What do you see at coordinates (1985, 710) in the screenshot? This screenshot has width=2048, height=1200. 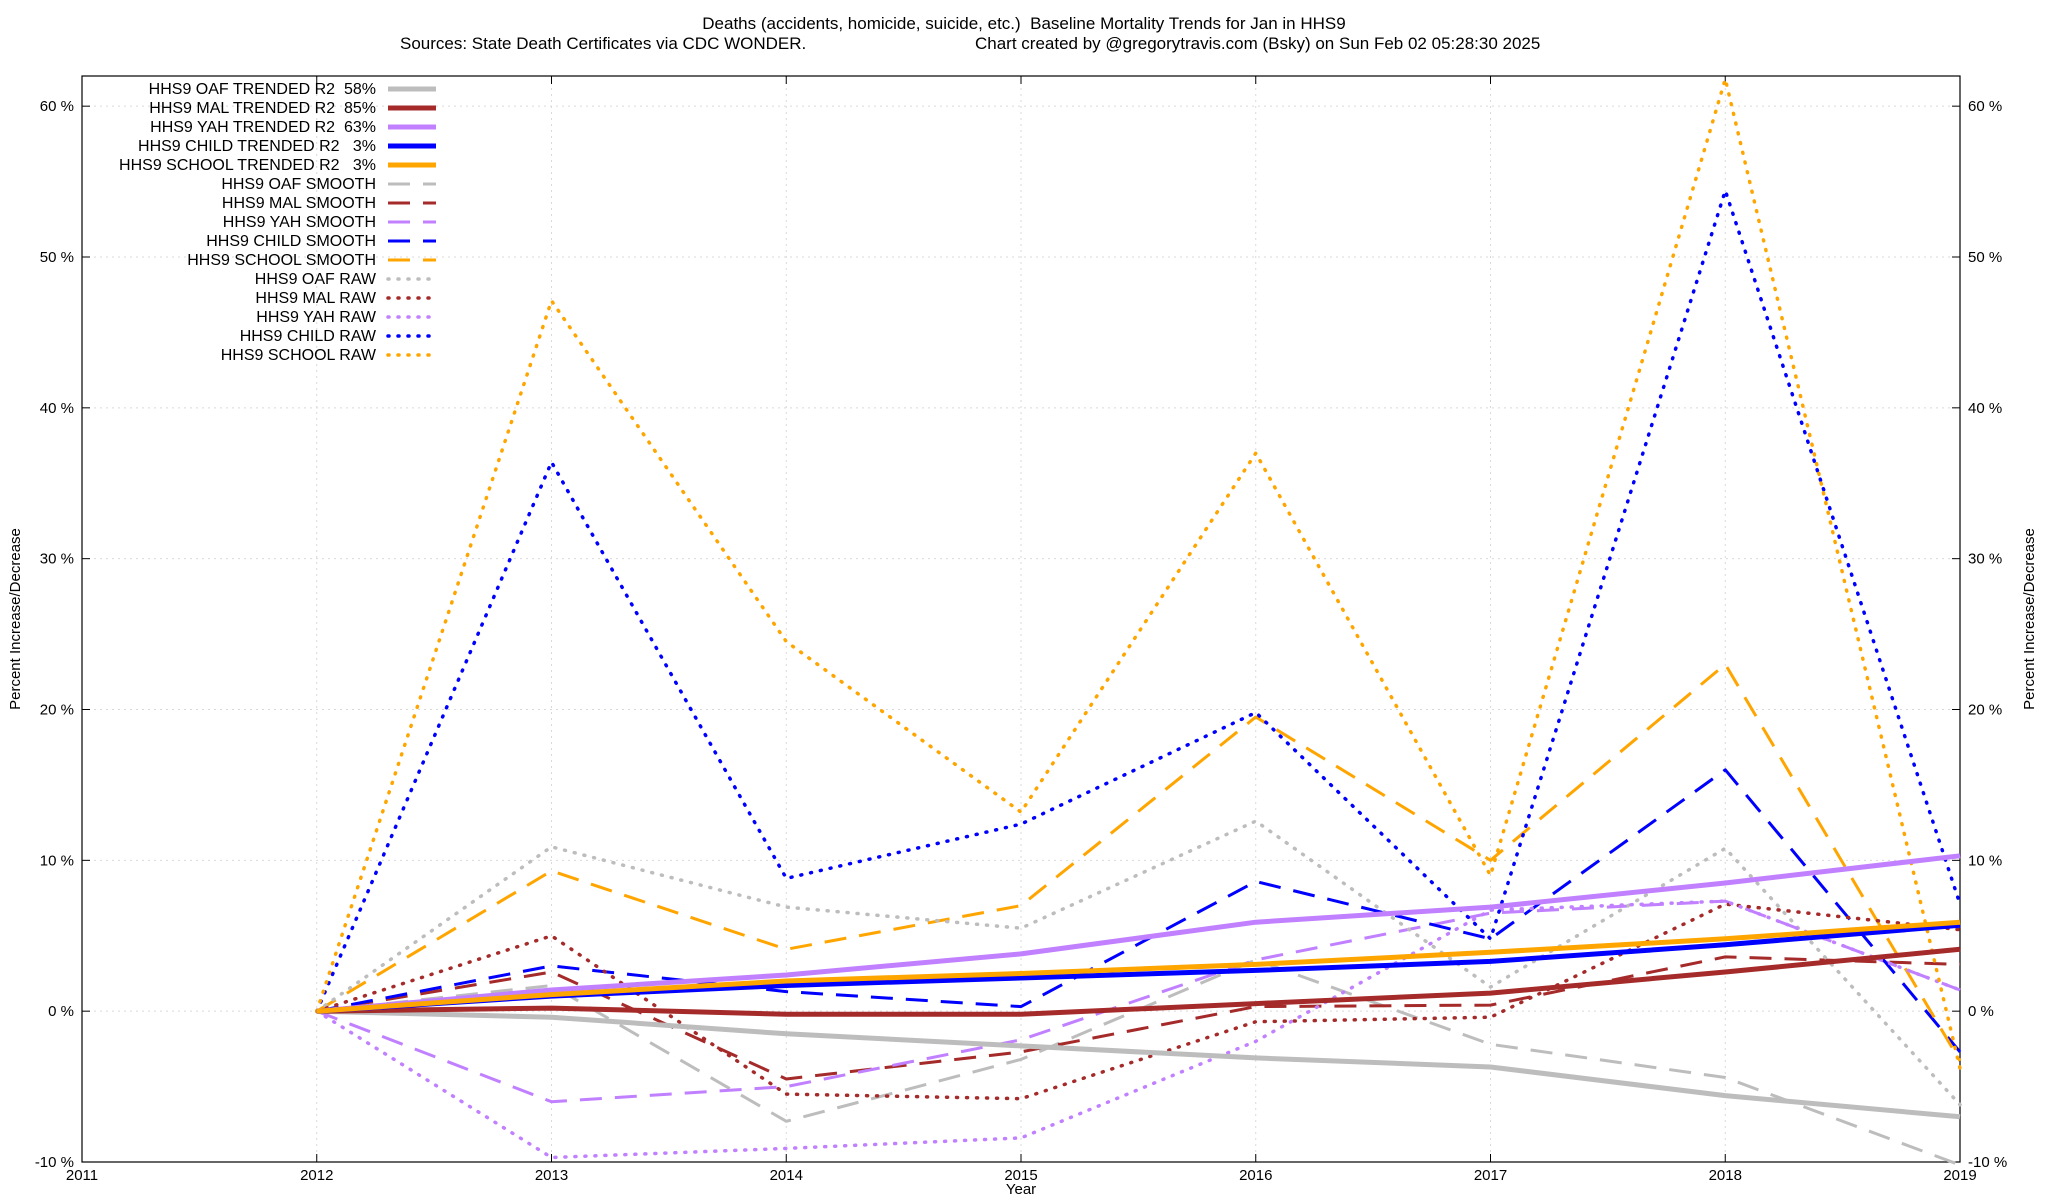 I see `y2-tick-label: 20 %` at bounding box center [1985, 710].